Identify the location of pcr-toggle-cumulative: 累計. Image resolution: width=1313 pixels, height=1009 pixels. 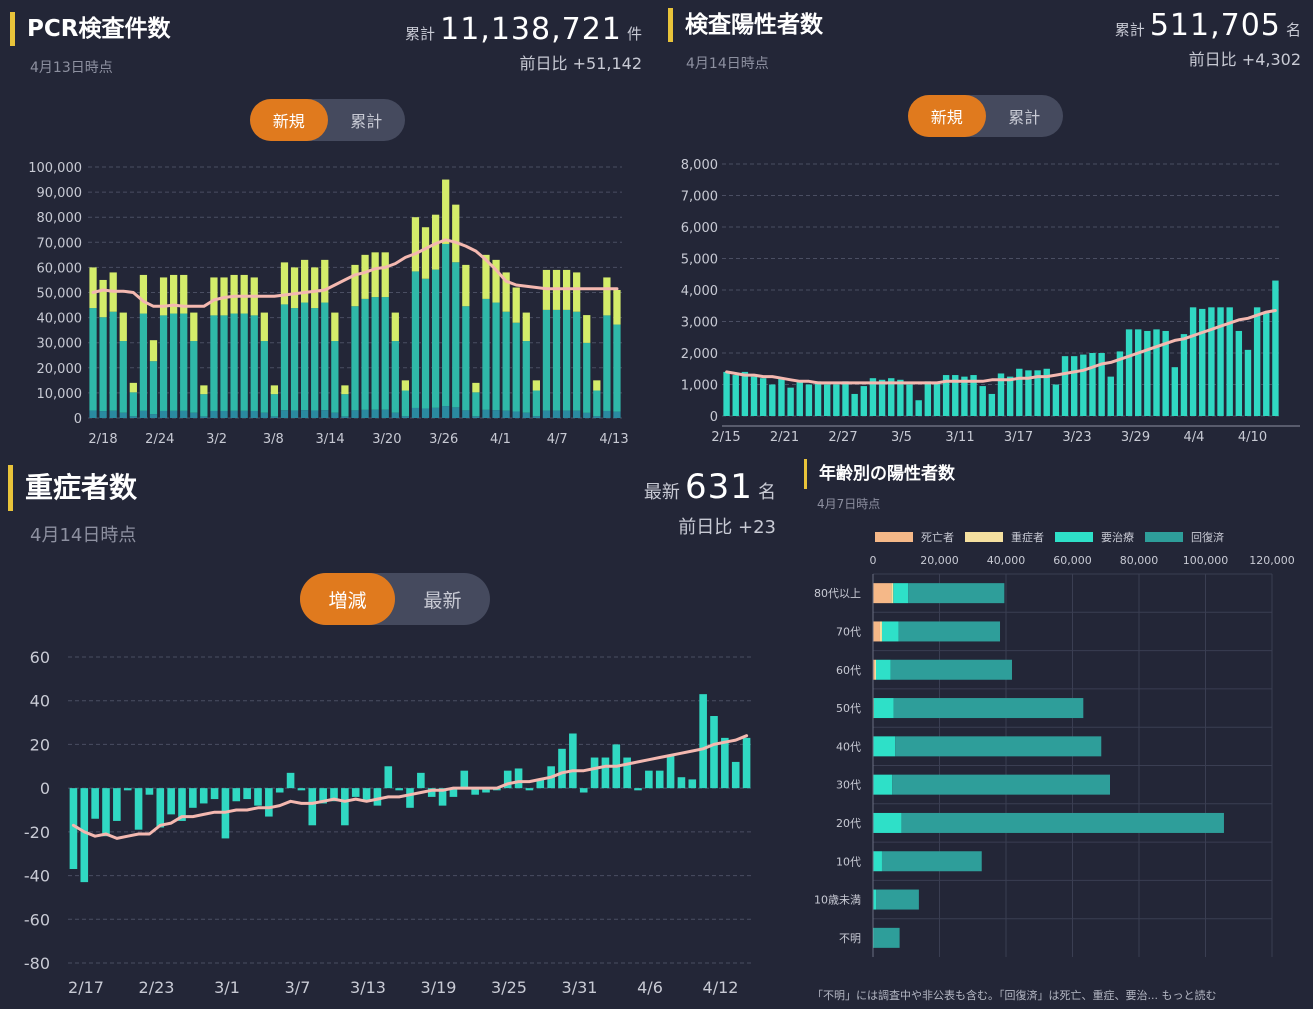
(366, 121).